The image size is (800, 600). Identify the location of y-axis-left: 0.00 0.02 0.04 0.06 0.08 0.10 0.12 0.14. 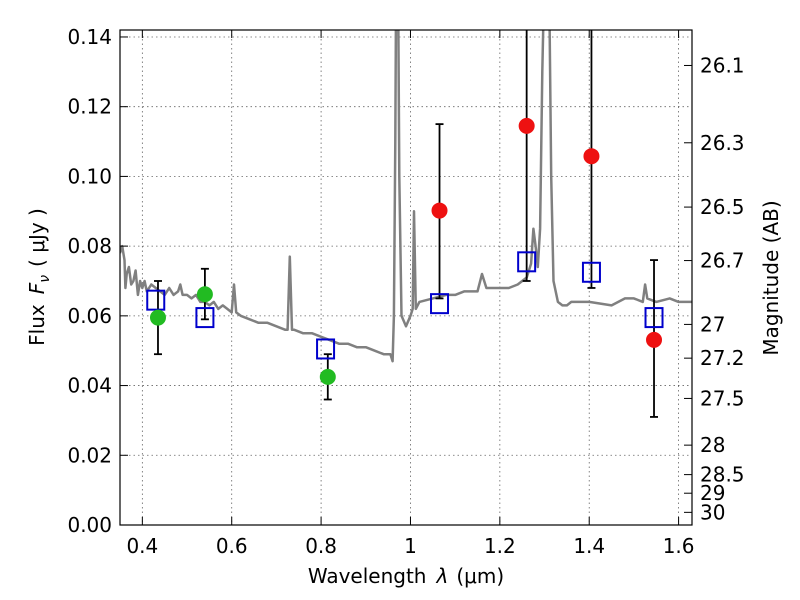
(97, 281).